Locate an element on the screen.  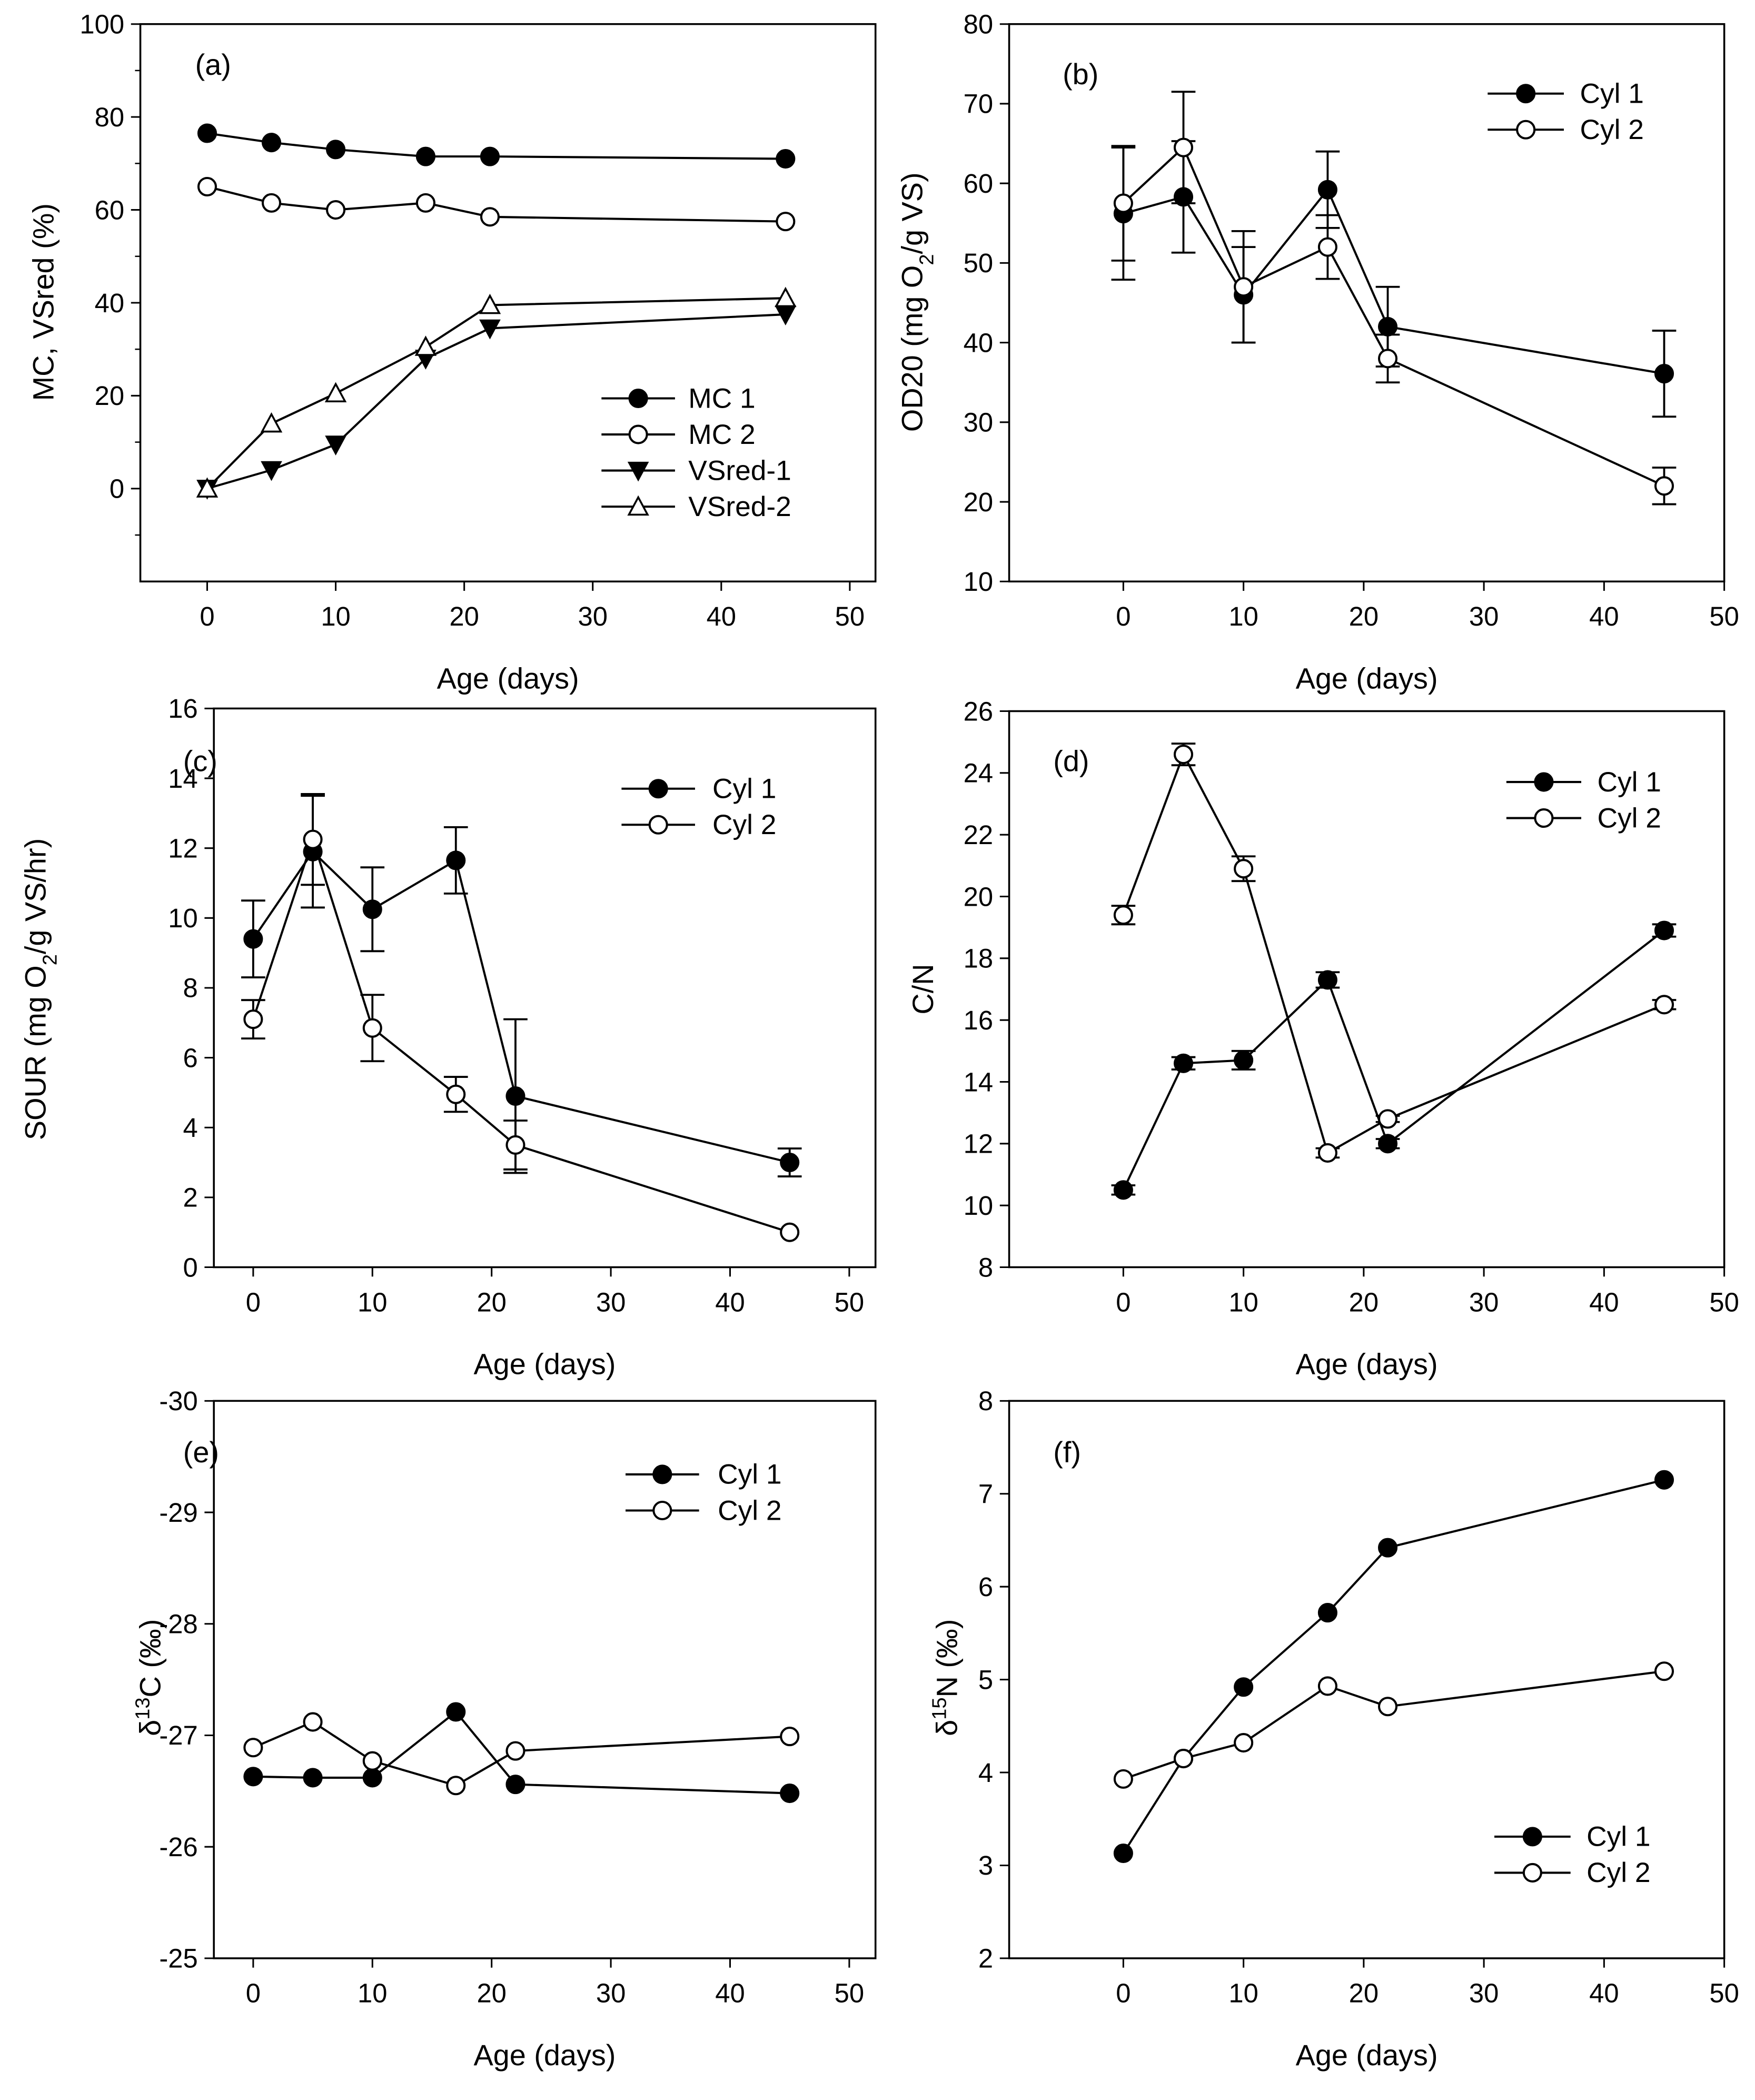
y-tick-label: 40 is located at coordinates (978, 343).